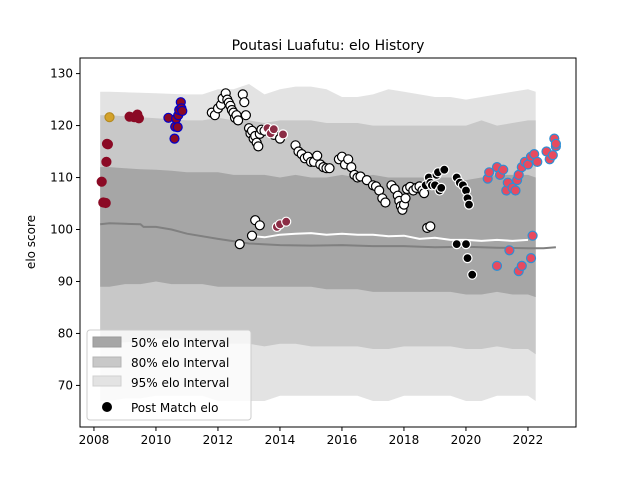 The width and height of the screenshot is (640, 480). What do you see at coordinates (65, 385) in the screenshot?
I see `y-tick-label: 70` at bounding box center [65, 385].